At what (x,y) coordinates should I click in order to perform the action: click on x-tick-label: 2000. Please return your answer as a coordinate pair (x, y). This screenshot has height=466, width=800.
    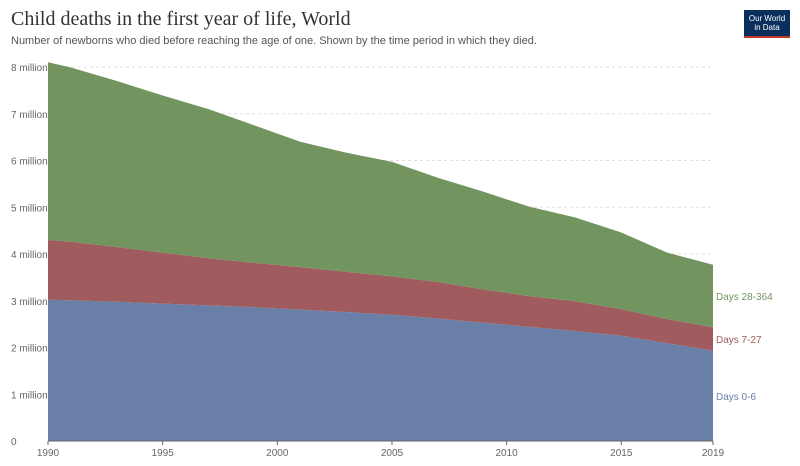
    Looking at the image, I should click on (277, 453).